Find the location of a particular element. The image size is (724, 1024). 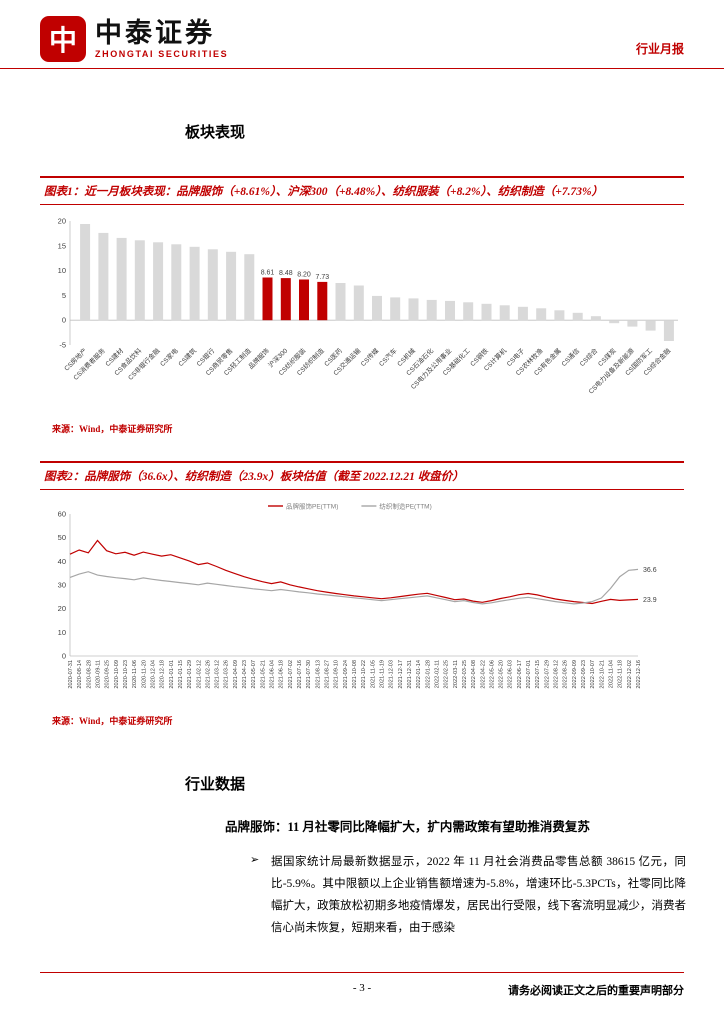

svg-text: 2022-09-09 is located at coordinates (575, 674).